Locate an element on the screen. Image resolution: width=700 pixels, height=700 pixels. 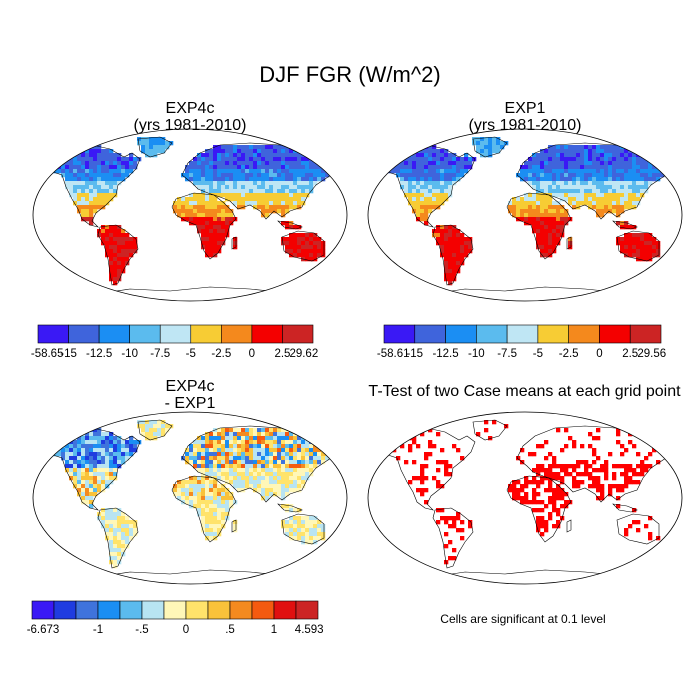
panel-title-exp4c: EXP4c (yrs 1981-2010) is located at coordinates (190, 117).